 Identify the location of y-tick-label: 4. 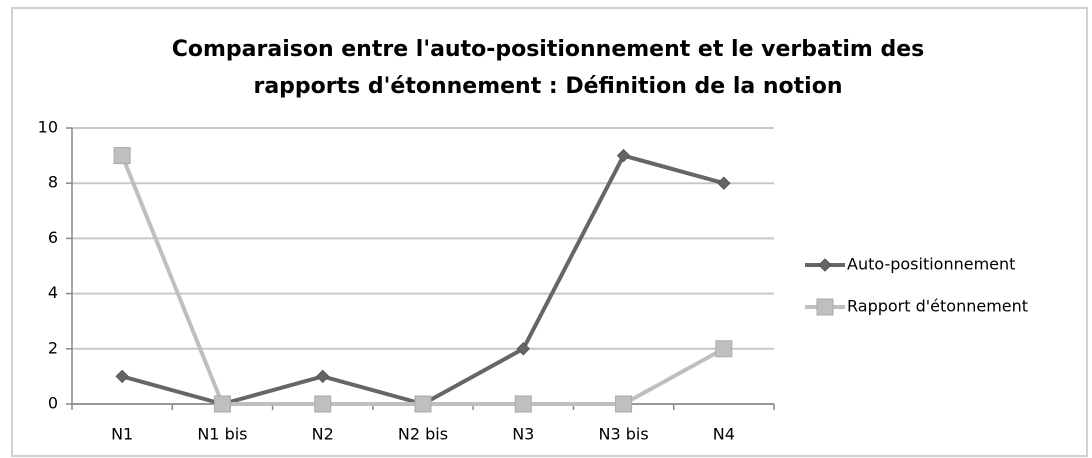
(53, 292).